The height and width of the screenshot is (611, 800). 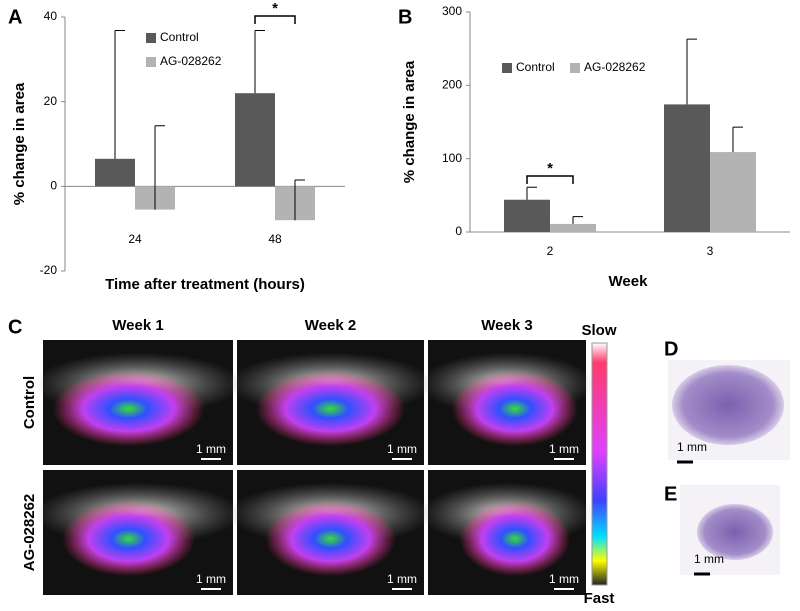 What do you see at coordinates (330, 325) in the screenshot?
I see `column-title: Week 2` at bounding box center [330, 325].